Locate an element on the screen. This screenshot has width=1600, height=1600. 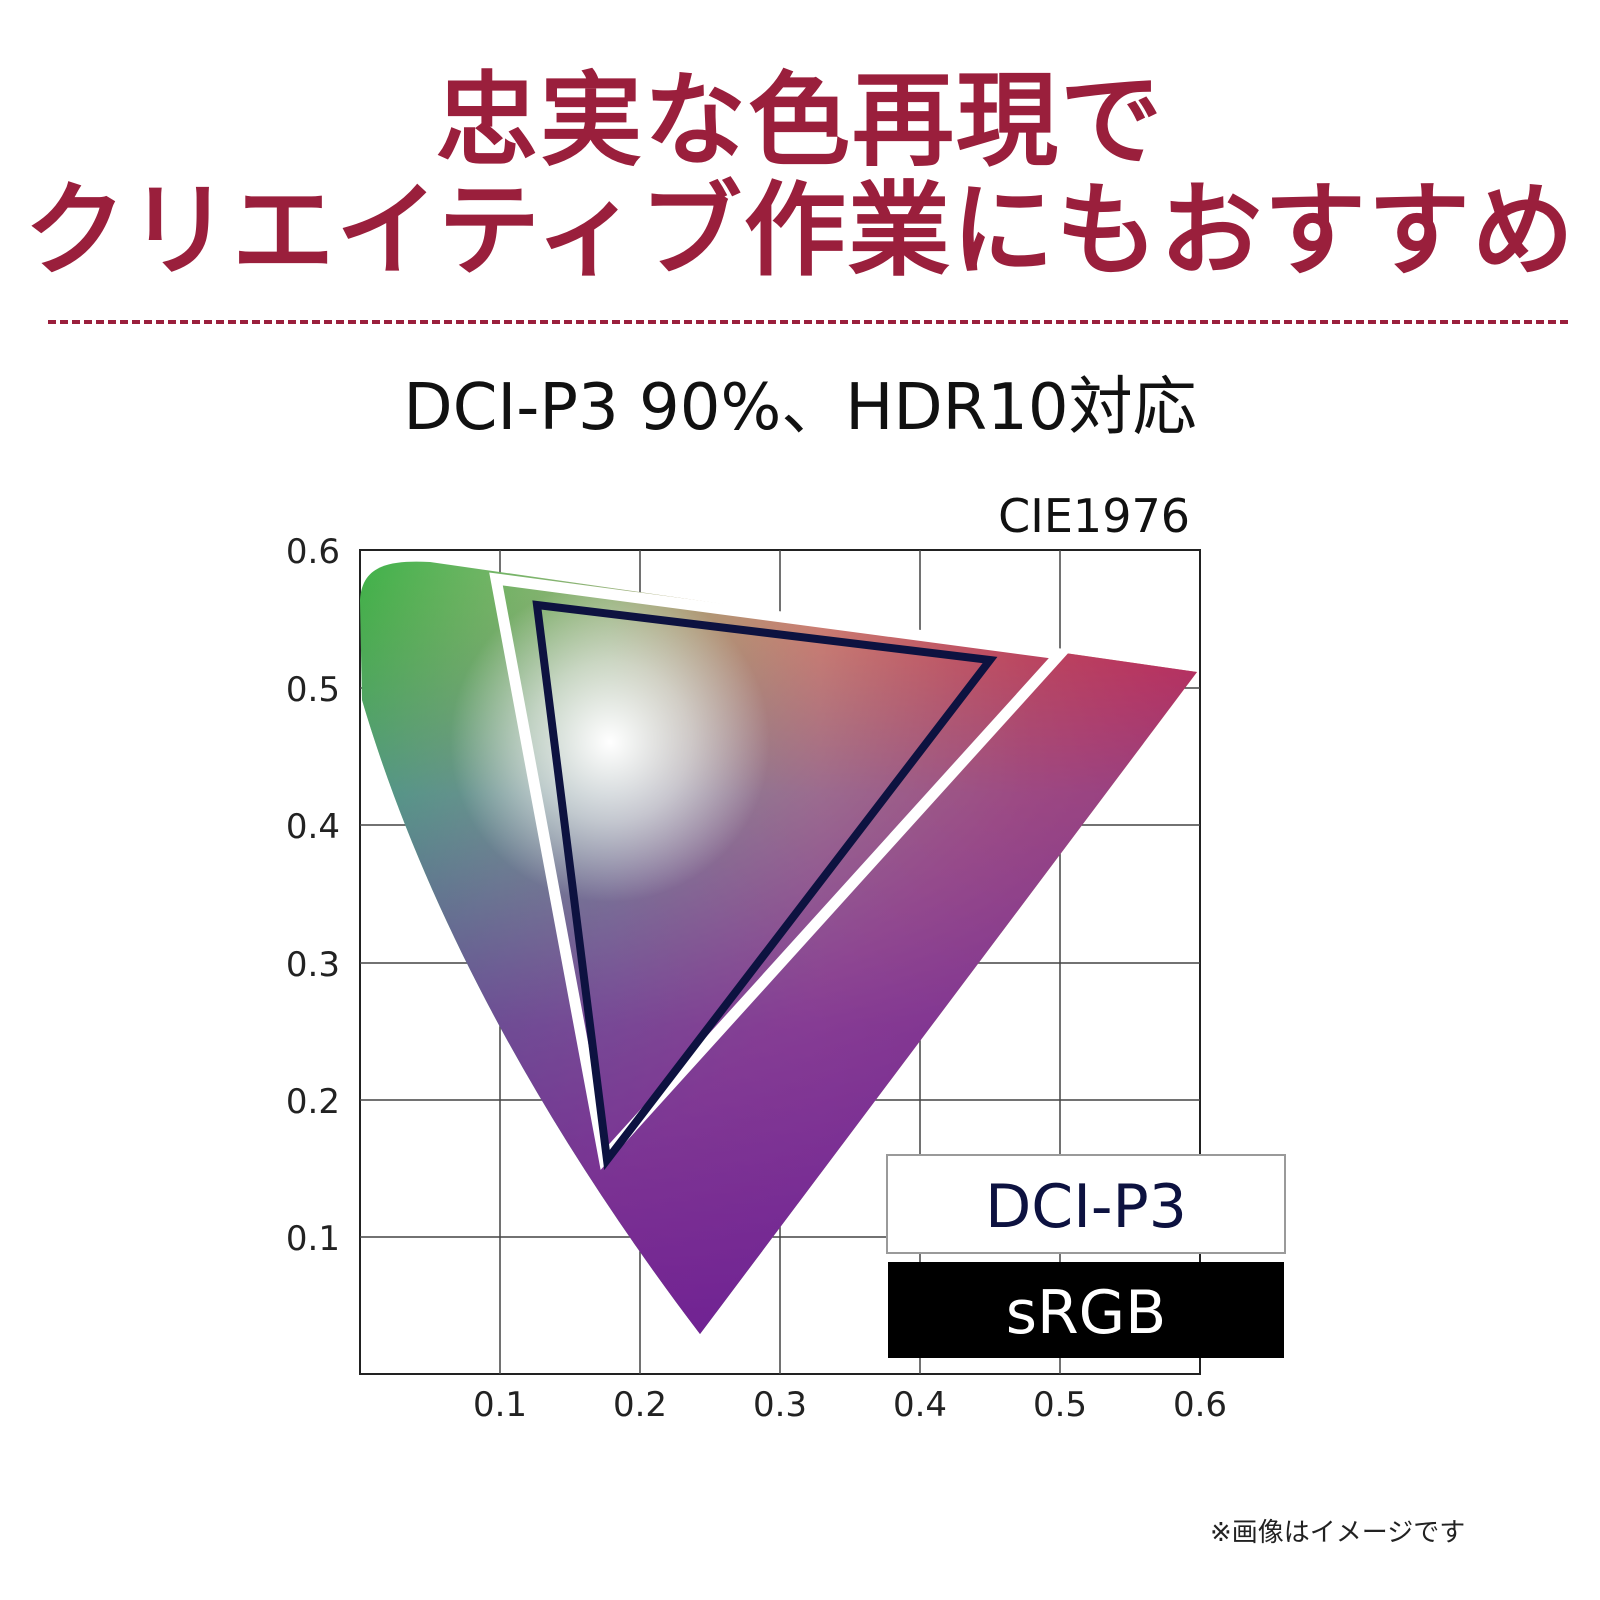
x-tick-label: 0.6 is located at coordinates (1200, 1405).